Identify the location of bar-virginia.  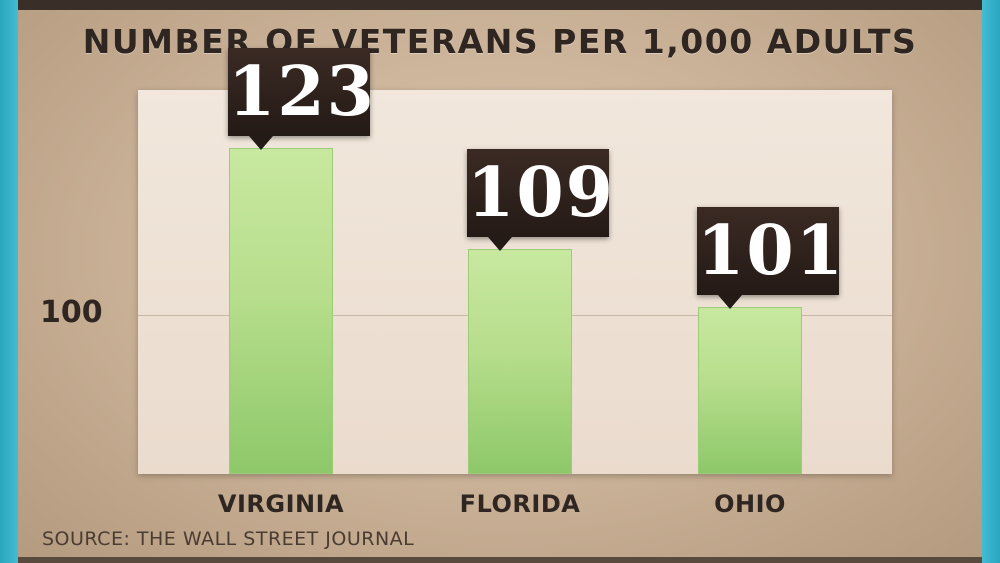
(281, 310).